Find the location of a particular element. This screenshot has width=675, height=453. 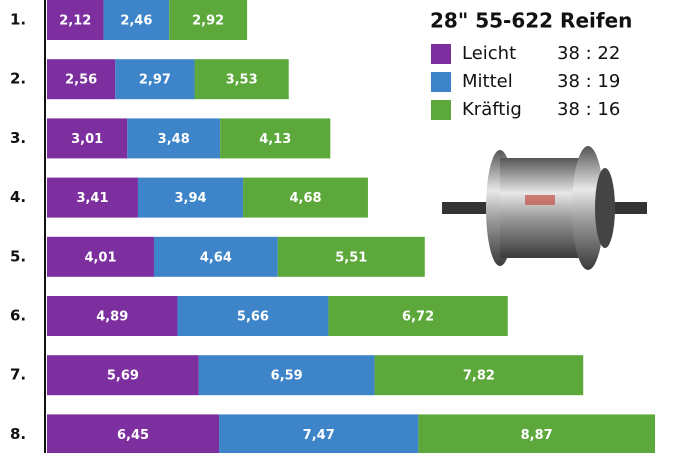

value-label: 8,87 is located at coordinates (537, 435).